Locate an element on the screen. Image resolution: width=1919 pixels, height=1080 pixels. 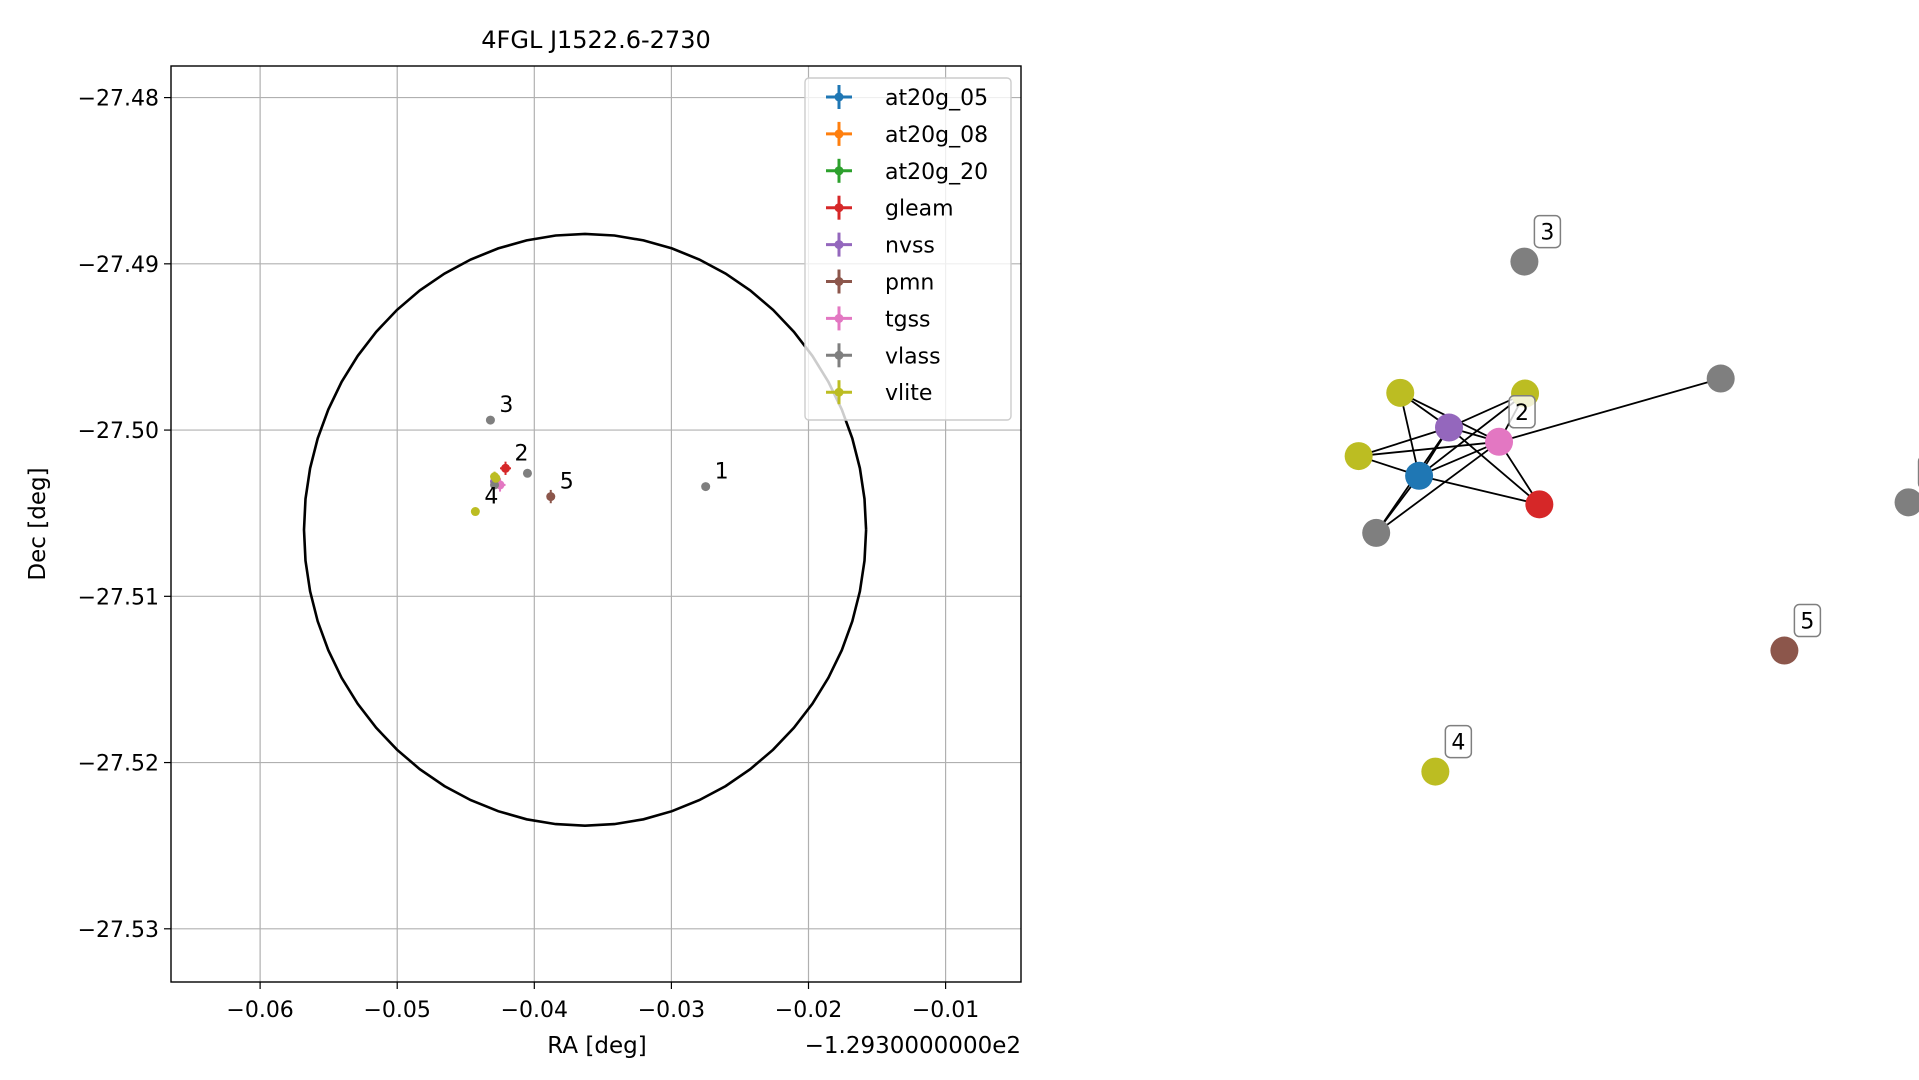
y-axis-label: Dec [deg] is located at coordinates (38, 523).